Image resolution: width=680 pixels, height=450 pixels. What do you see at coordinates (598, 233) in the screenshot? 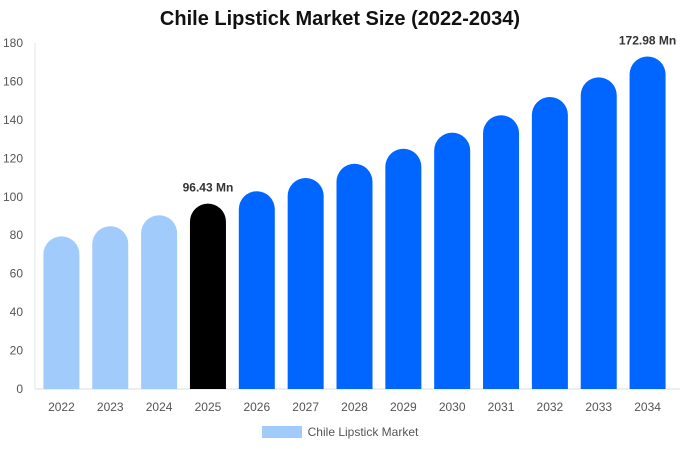
I see `bar-2033` at bounding box center [598, 233].